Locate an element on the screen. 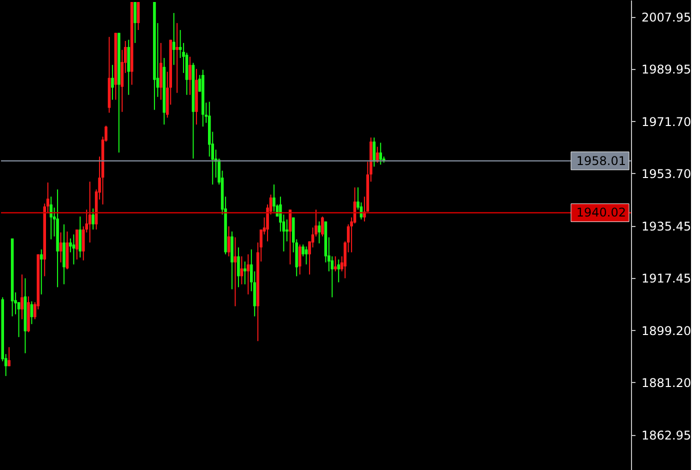 The height and width of the screenshot is (470, 700). y-tick-label: 1862.95 is located at coordinates (667, 435).